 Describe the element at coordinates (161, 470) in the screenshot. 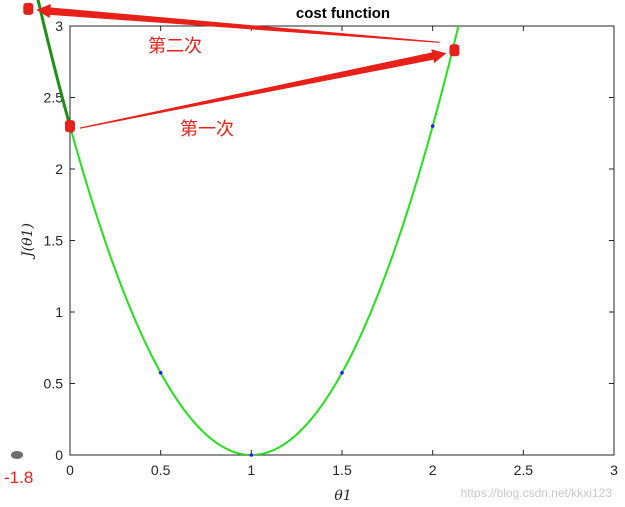

I see `x-tick-label: 0.5` at that location.